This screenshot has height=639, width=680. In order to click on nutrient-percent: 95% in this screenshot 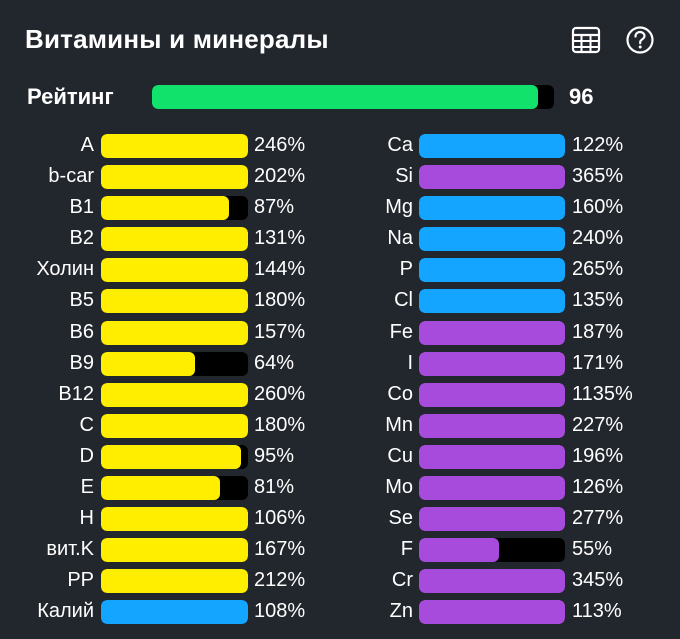, I will do `click(274, 455)`.